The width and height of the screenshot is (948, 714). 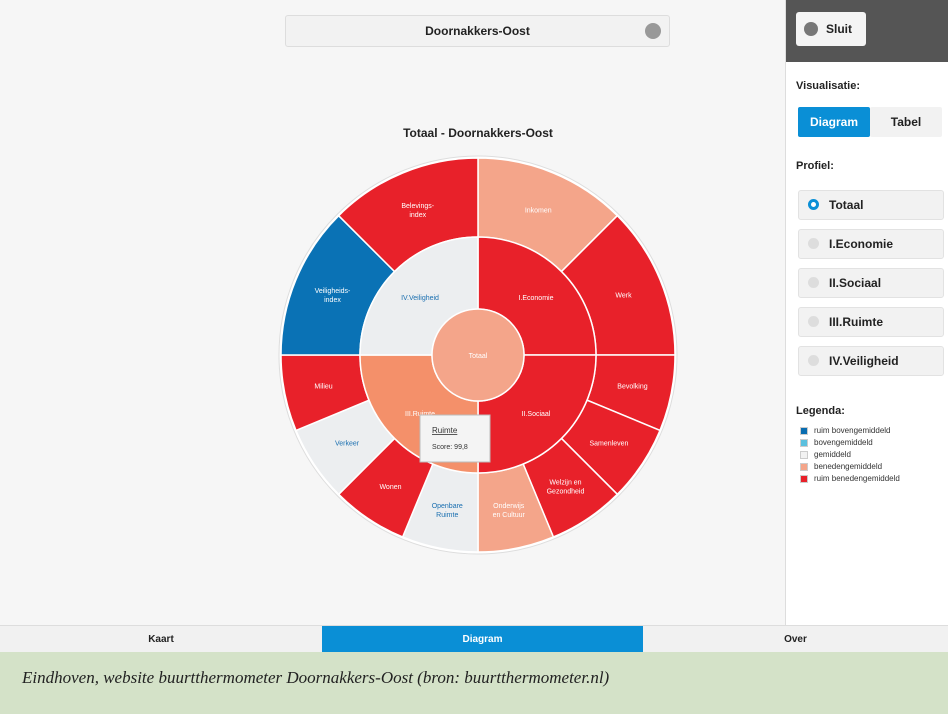 I want to click on dropdown-icon, so click(x=653, y=31).